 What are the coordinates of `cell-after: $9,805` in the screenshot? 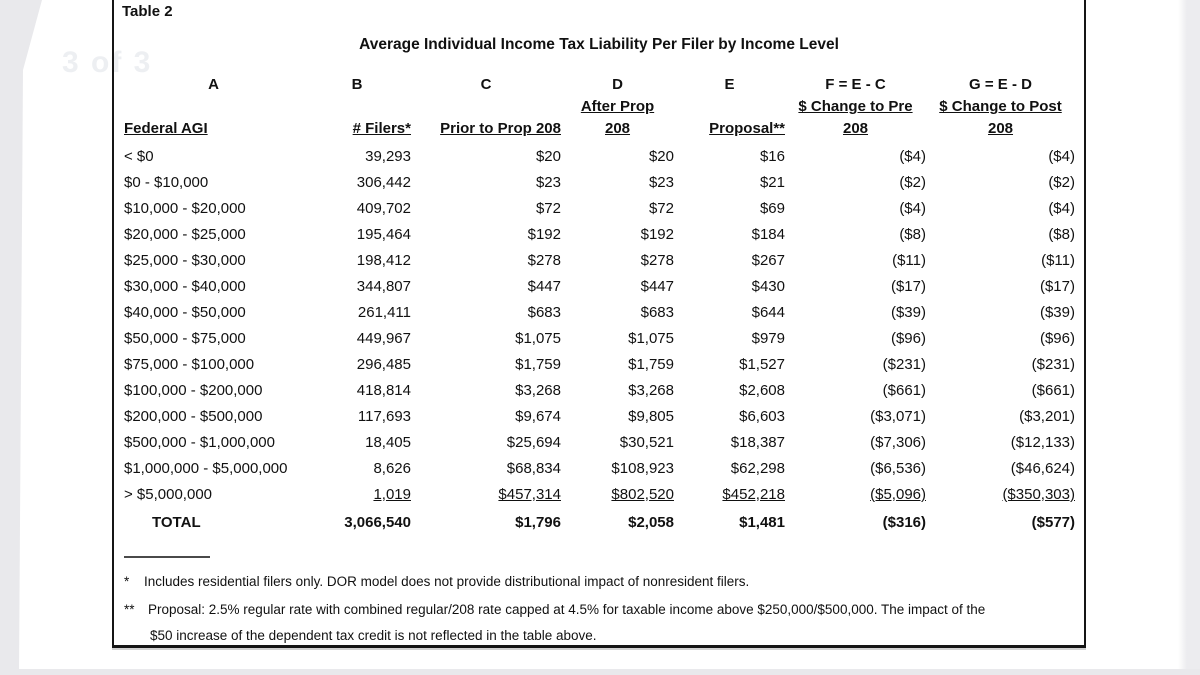 It's located at (651, 416).